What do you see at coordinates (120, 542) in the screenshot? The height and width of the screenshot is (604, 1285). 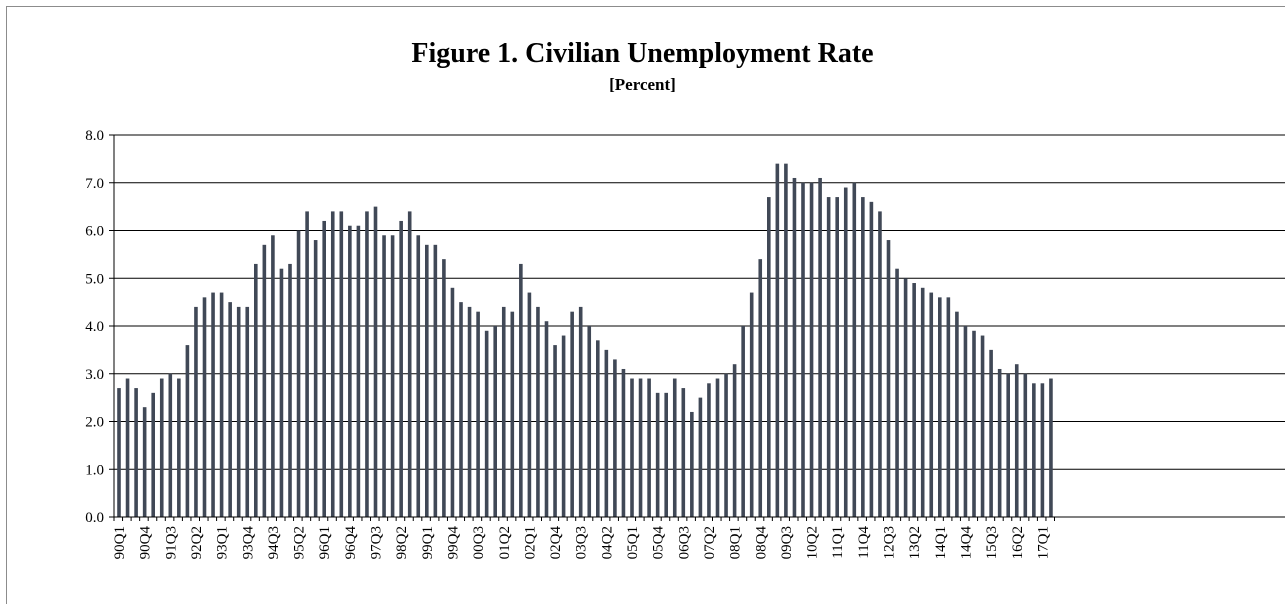 I see `x-tick-label: 90Q1` at bounding box center [120, 542].